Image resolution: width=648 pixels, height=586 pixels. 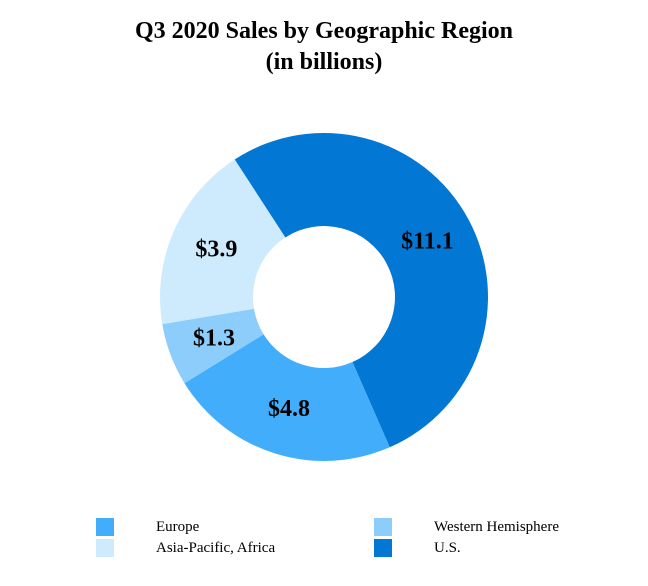 I want to click on slice-europe, so click(x=287, y=397).